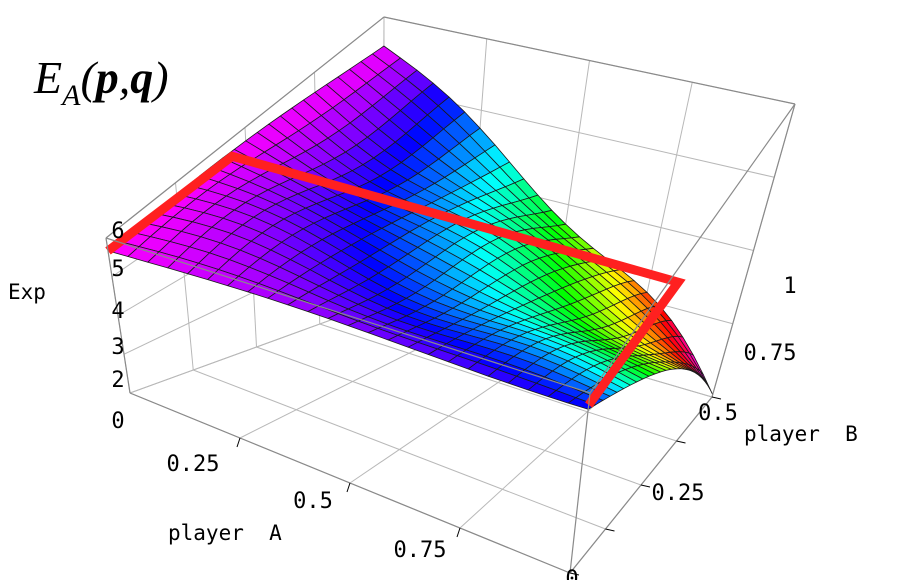 The width and height of the screenshot is (899, 580). I want to click on y-tick-label: 0.5, so click(718, 413).